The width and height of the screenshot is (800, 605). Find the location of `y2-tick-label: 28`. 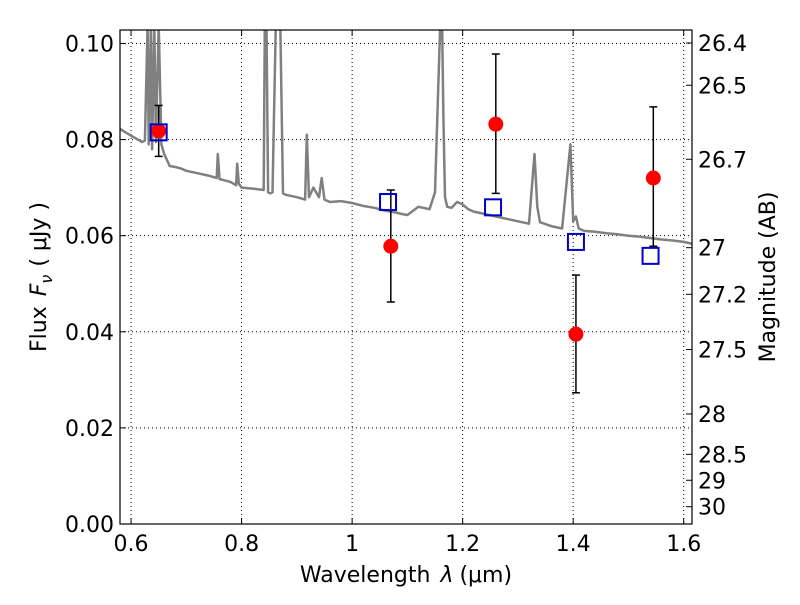

y2-tick-label: 28 is located at coordinates (712, 415).